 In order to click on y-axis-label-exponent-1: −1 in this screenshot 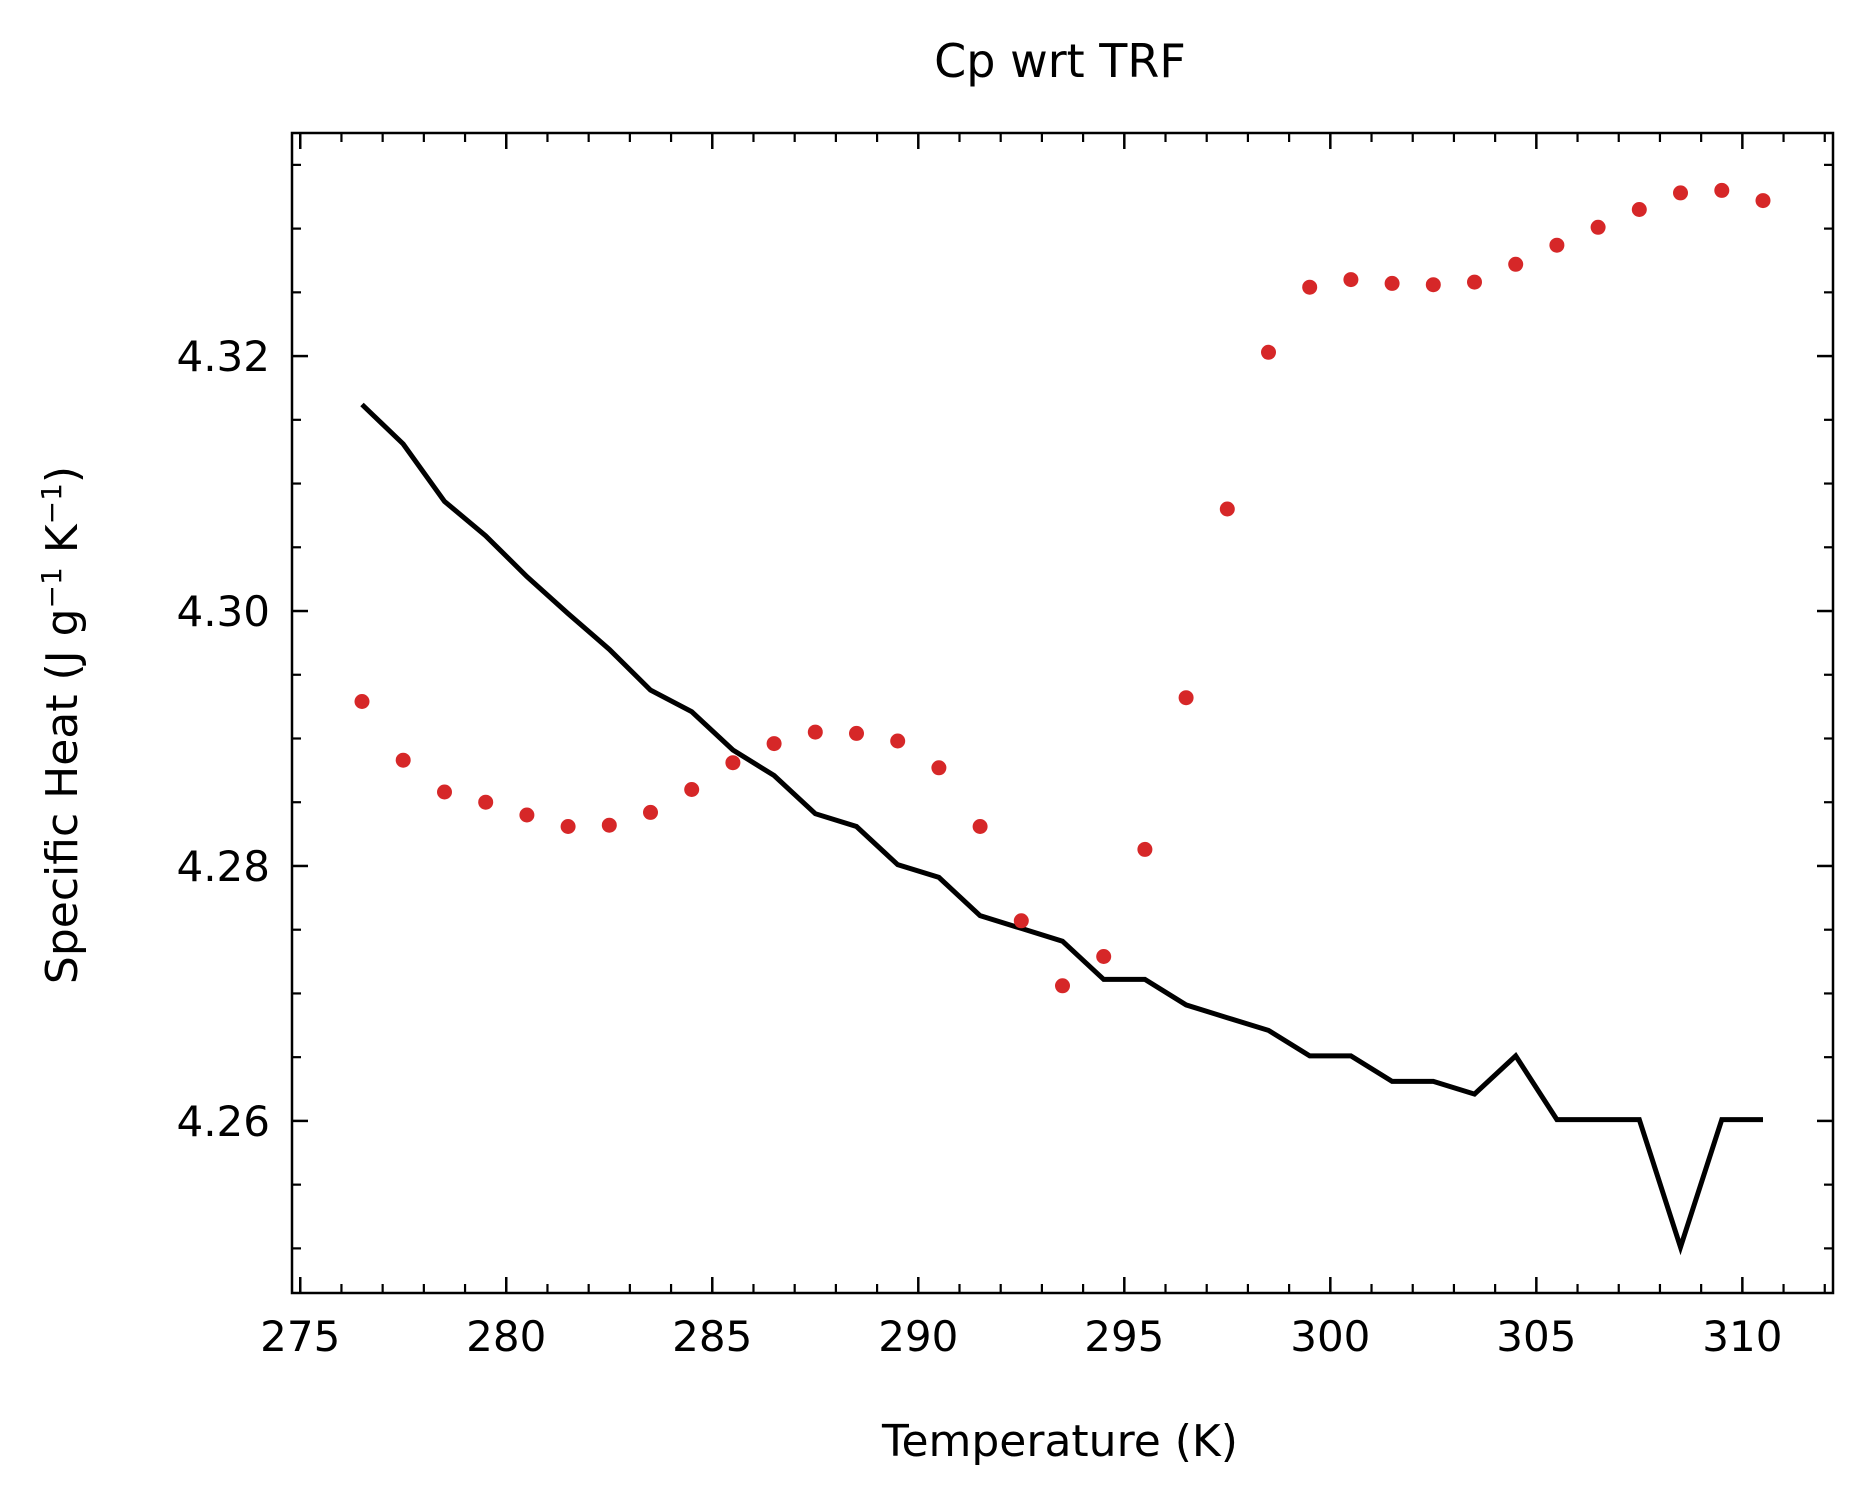, I will do `click(51, 587)`.